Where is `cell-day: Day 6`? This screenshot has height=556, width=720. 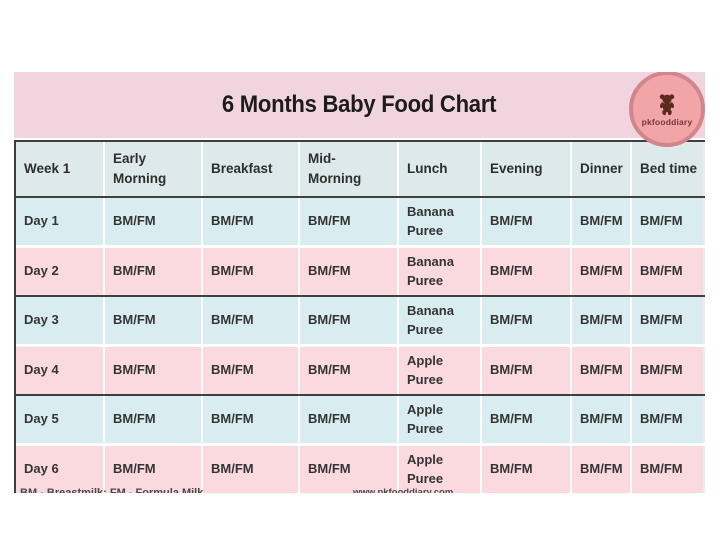 cell-day: Day 6 is located at coordinates (60, 469).